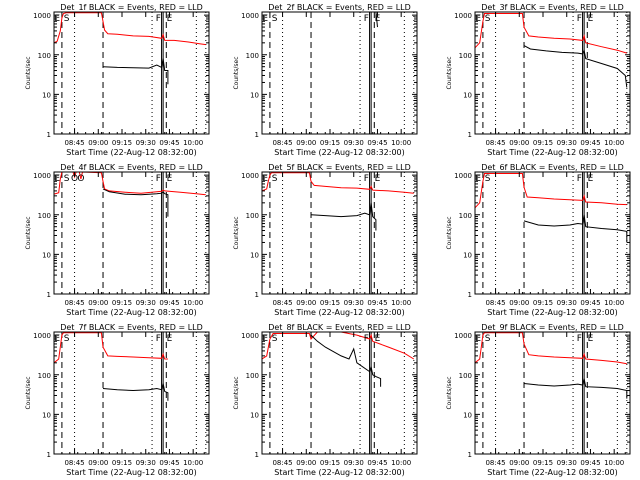 The height and width of the screenshot is (480, 640). Describe the element at coordinates (80, 179) in the screenshot. I see `marker-label: O` at that location.